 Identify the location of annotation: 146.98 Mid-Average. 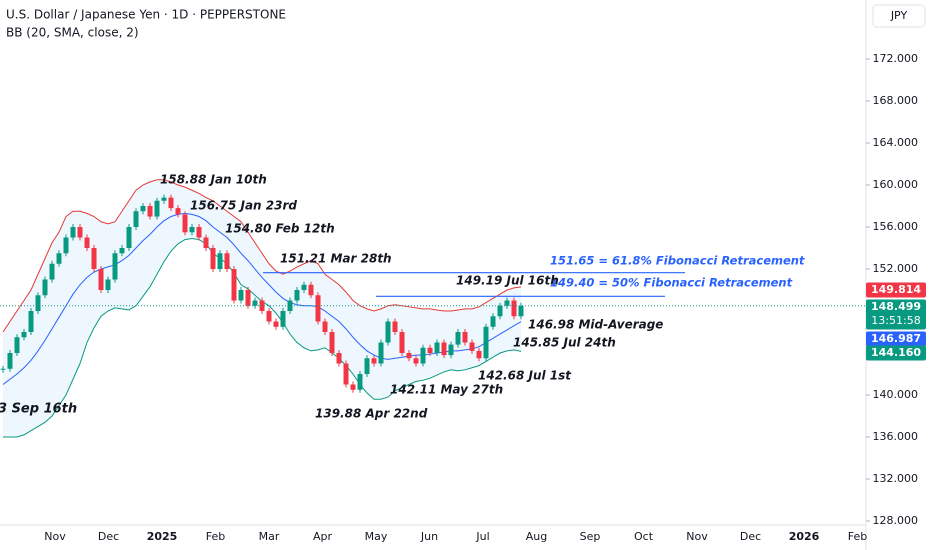
(595, 325).